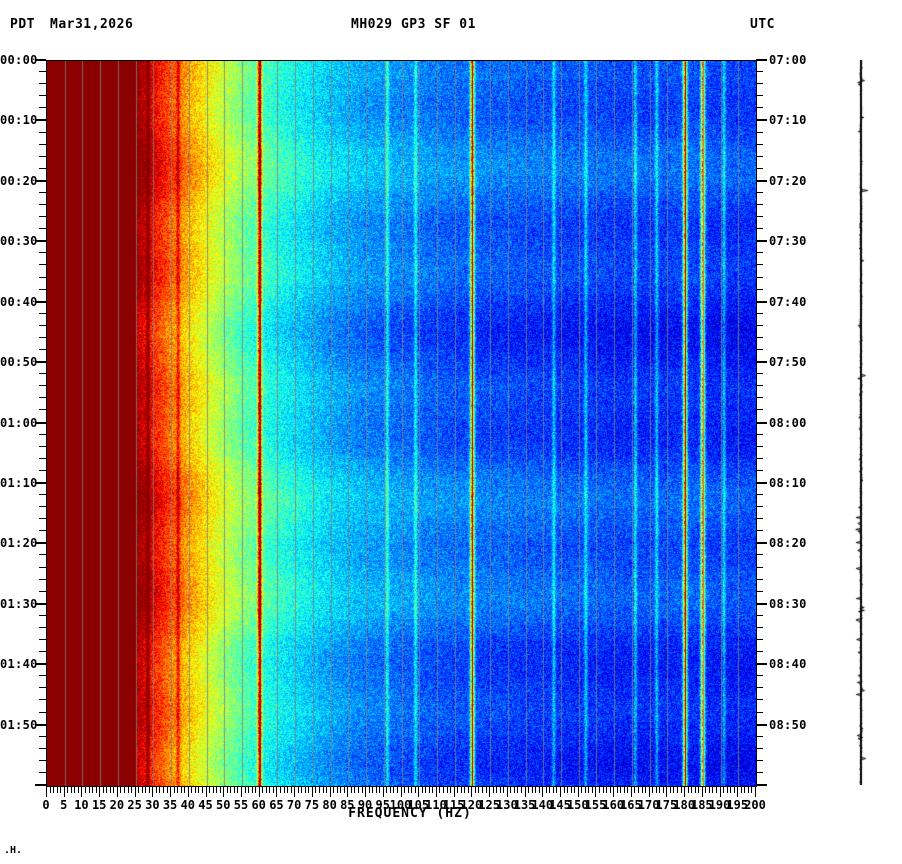 The height and width of the screenshot is (864, 902). I want to click on y-label-left-01-20: 01:20, so click(19, 543).